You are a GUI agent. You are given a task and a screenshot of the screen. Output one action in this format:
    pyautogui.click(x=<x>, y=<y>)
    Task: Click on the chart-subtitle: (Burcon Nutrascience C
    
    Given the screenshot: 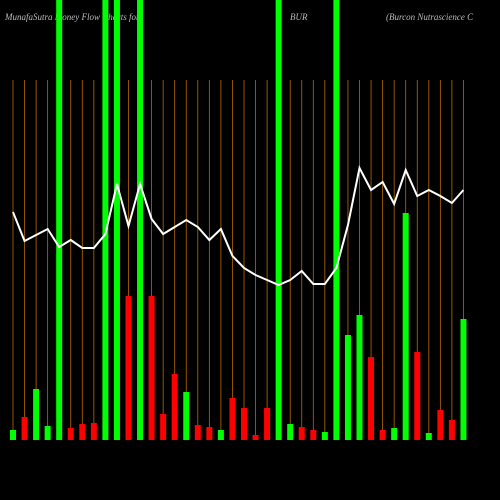 What is the action you would take?
    pyautogui.click(x=430, y=17)
    